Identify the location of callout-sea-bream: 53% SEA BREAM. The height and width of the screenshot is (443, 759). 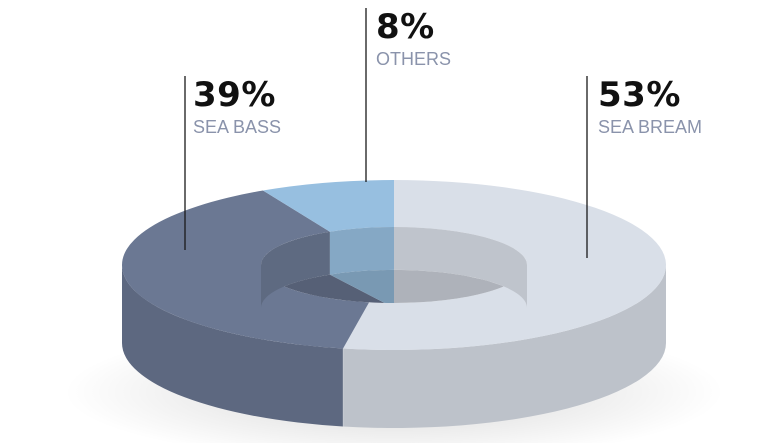
(650, 107).